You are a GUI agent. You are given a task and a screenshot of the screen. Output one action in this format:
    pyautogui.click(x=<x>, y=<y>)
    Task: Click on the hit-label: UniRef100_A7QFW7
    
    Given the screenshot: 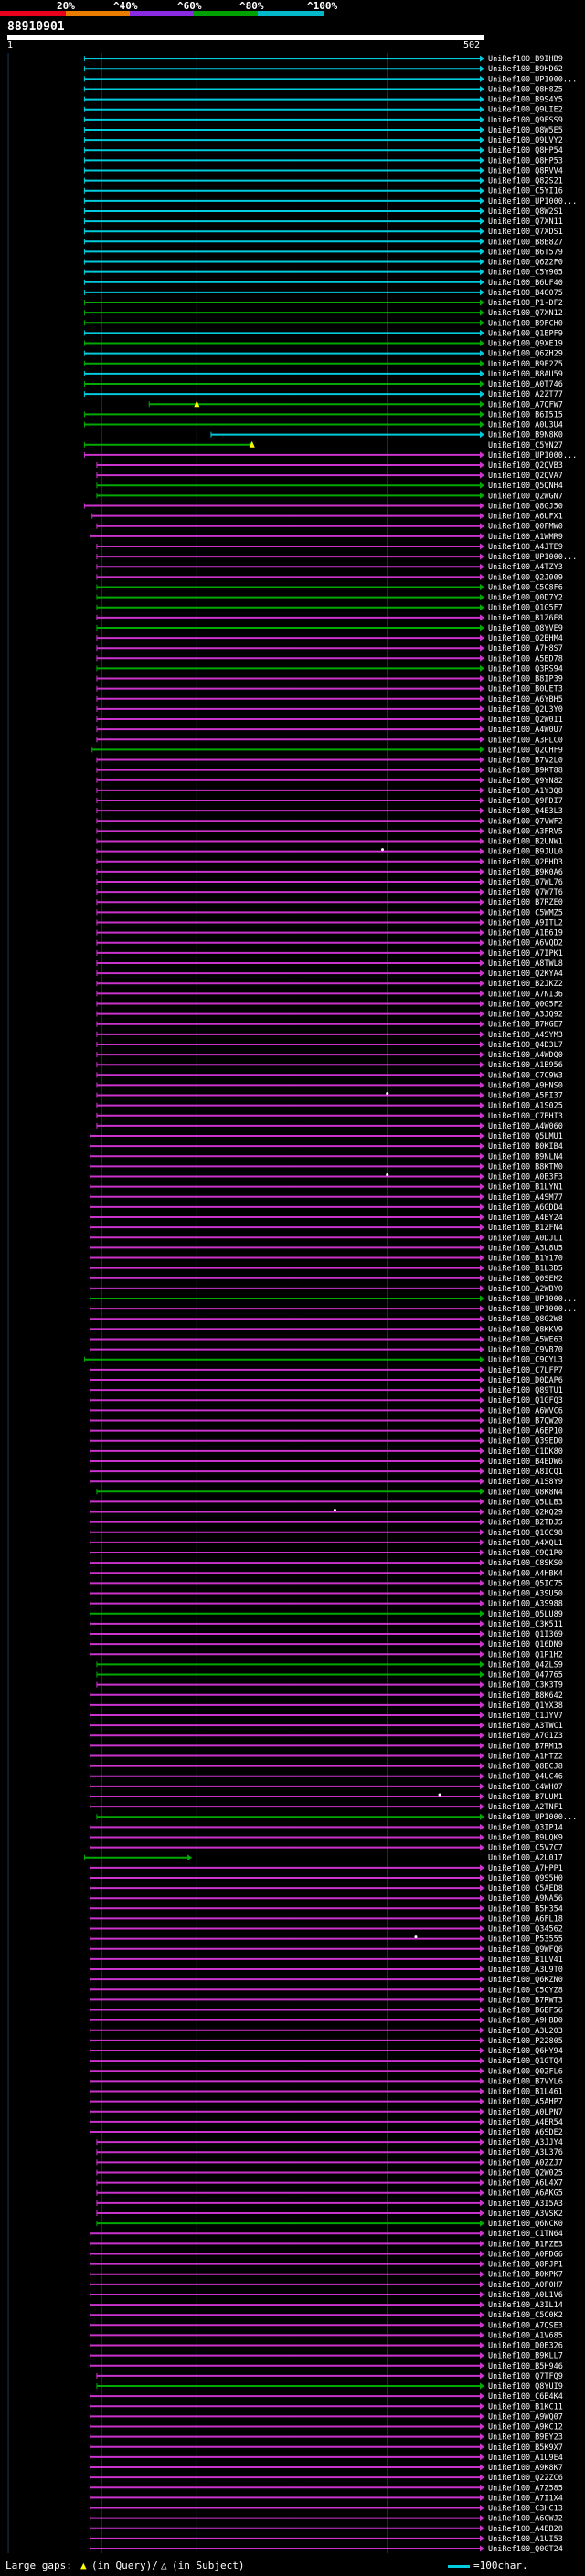 What is the action you would take?
    pyautogui.click(x=525, y=404)
    